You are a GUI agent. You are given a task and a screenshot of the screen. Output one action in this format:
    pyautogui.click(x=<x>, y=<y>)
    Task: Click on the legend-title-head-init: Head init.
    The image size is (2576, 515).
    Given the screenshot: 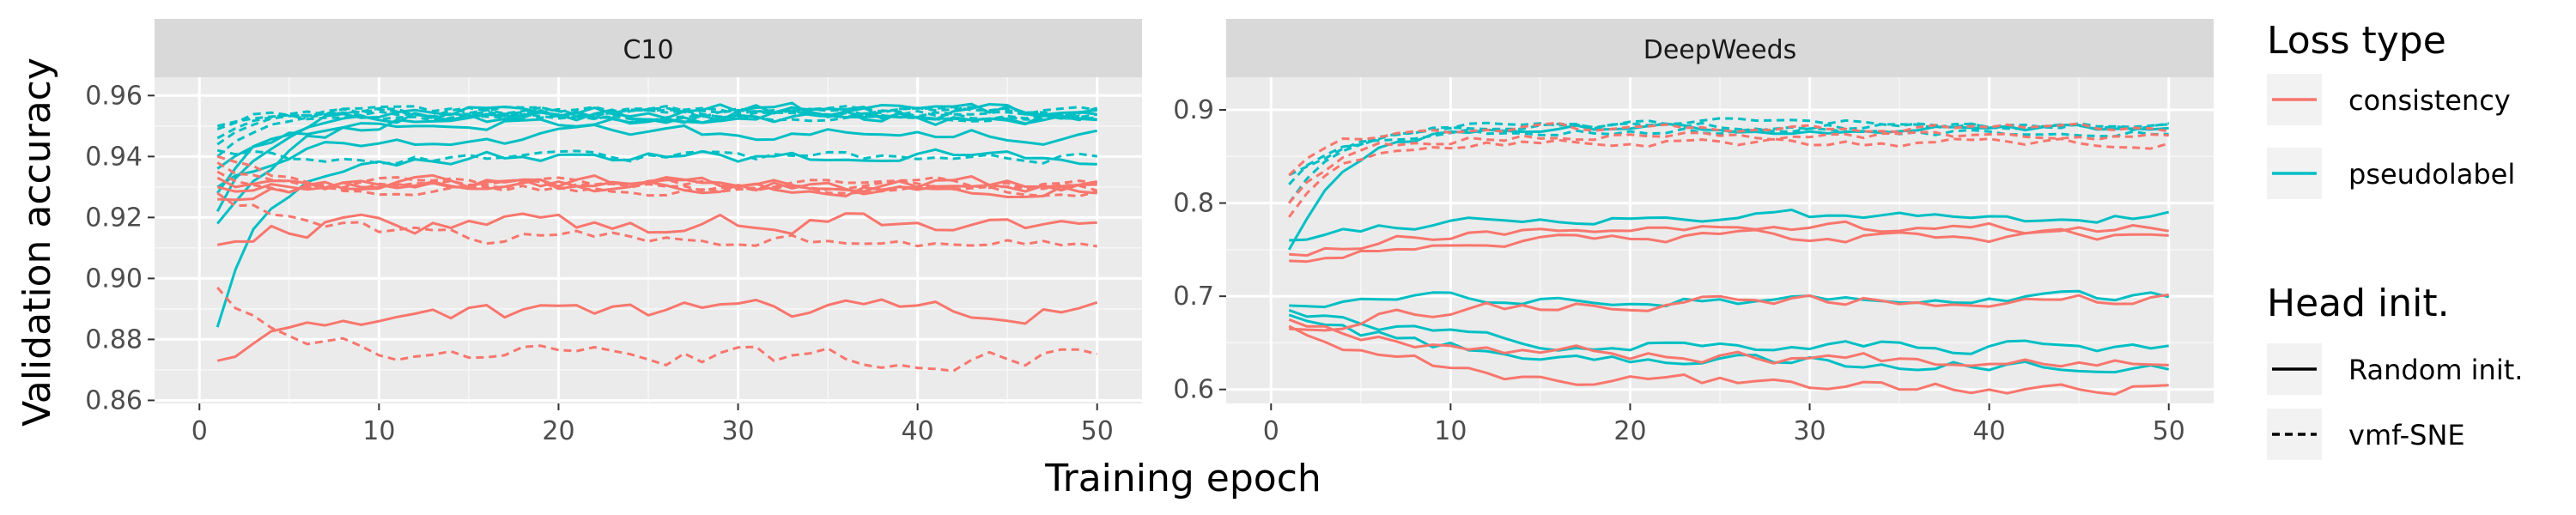 What is the action you would take?
    pyautogui.click(x=2358, y=303)
    